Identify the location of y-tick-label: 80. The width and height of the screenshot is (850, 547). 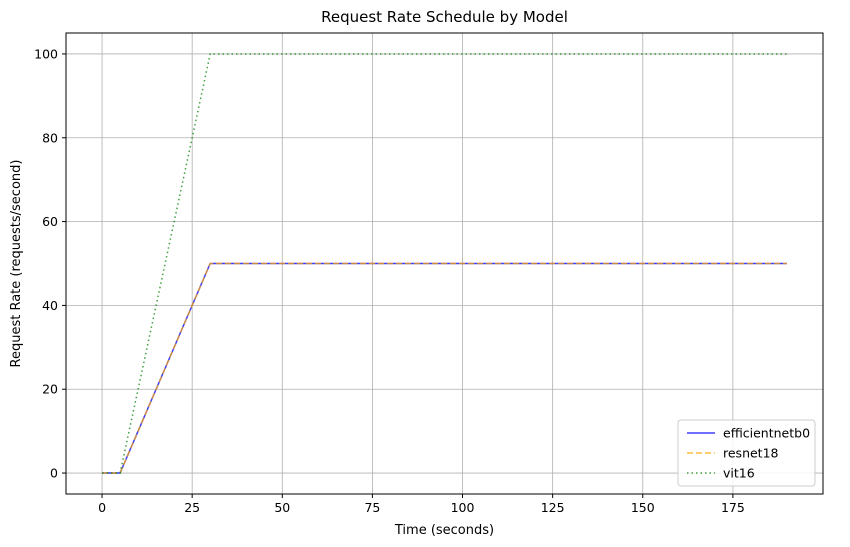
(50, 137).